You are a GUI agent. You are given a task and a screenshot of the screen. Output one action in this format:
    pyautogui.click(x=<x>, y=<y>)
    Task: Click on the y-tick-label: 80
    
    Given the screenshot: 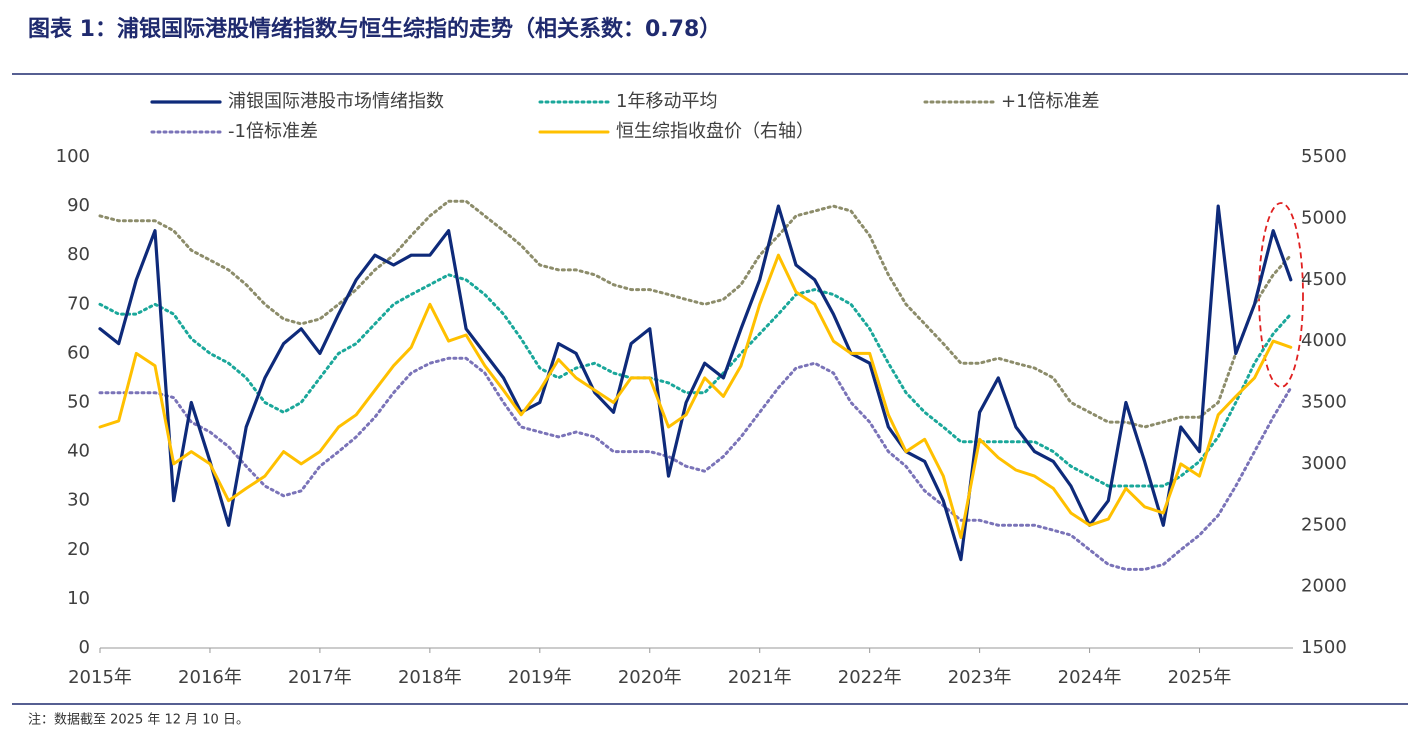 What is the action you would take?
    pyautogui.click(x=78, y=254)
    